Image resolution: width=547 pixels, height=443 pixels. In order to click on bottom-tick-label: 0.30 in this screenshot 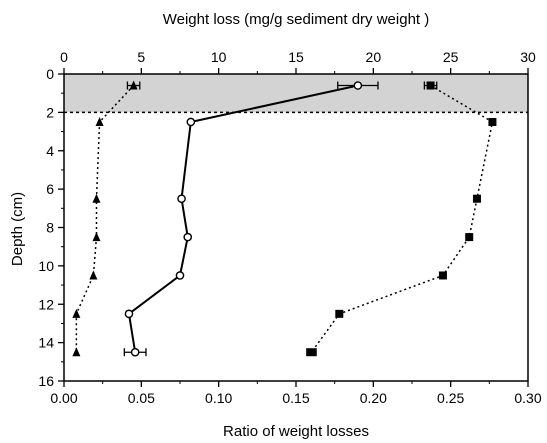, I will do `click(527, 398)`.